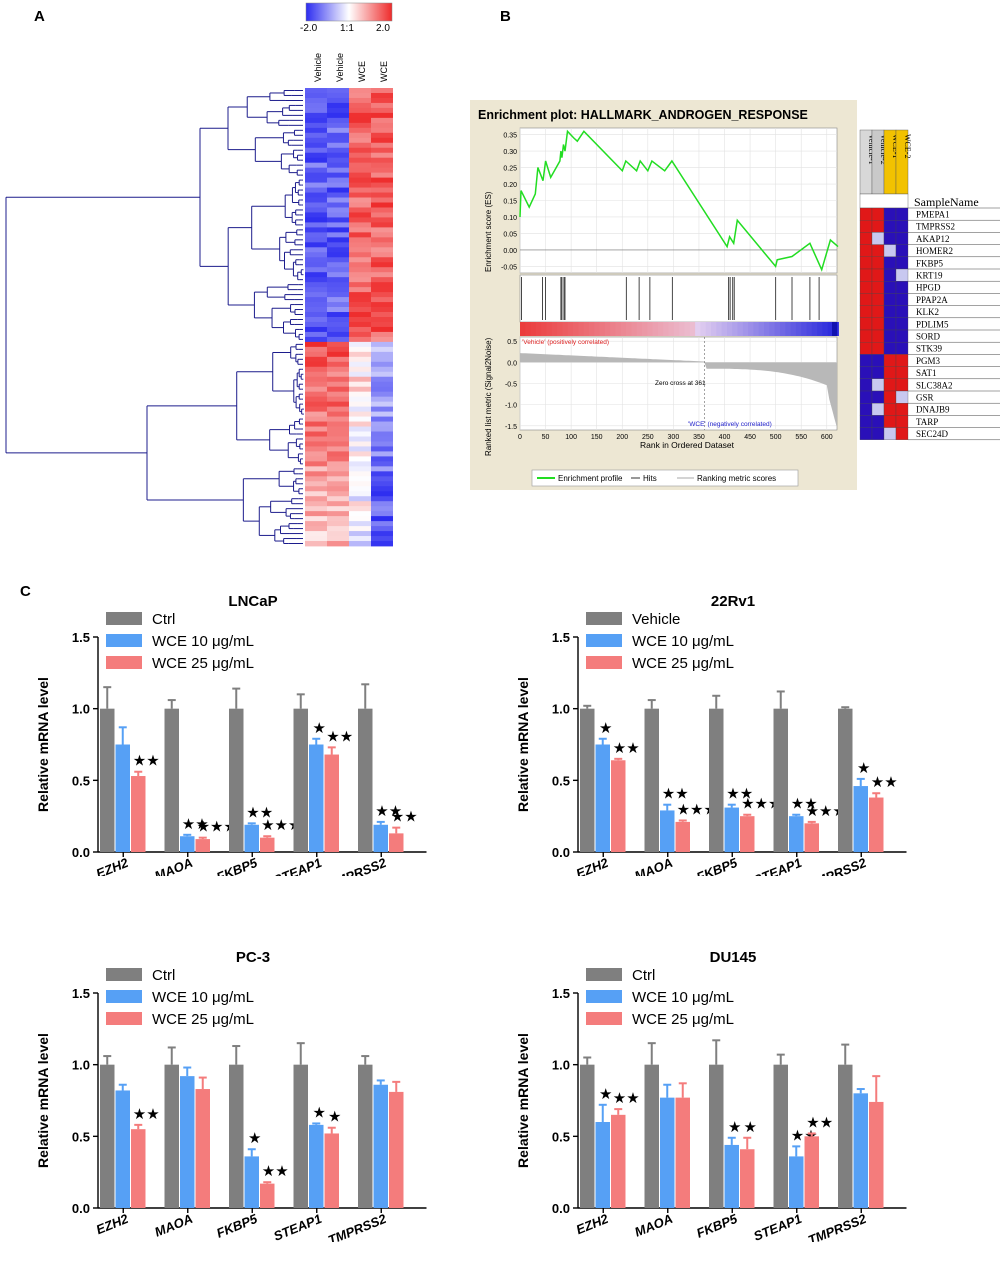 The width and height of the screenshot is (1000, 1271). Describe the element at coordinates (683, 997) in the screenshot. I see `legend-label: WCE 10 μg/mL` at that location.